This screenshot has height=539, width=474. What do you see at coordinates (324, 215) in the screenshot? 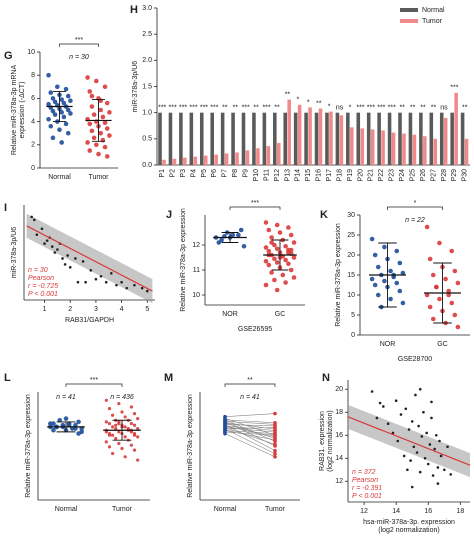
I see `panel-letter: K` at bounding box center [324, 215].